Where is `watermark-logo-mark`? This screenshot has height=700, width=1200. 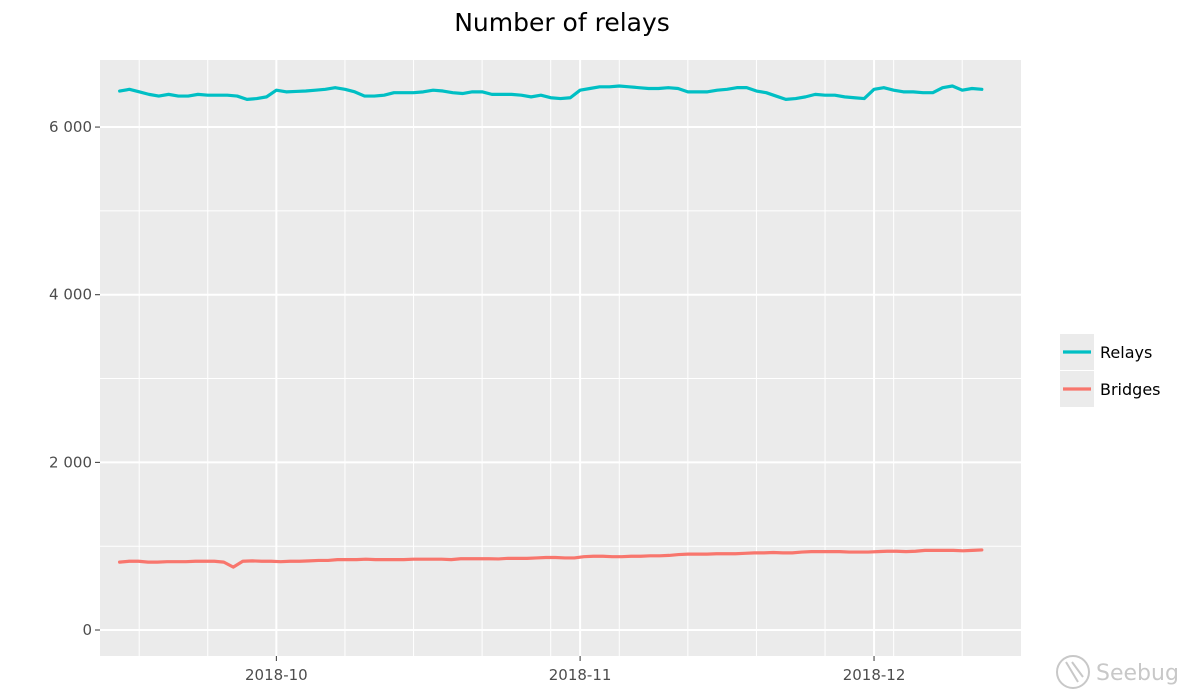
watermark-logo-mark is located at coordinates (1074, 672).